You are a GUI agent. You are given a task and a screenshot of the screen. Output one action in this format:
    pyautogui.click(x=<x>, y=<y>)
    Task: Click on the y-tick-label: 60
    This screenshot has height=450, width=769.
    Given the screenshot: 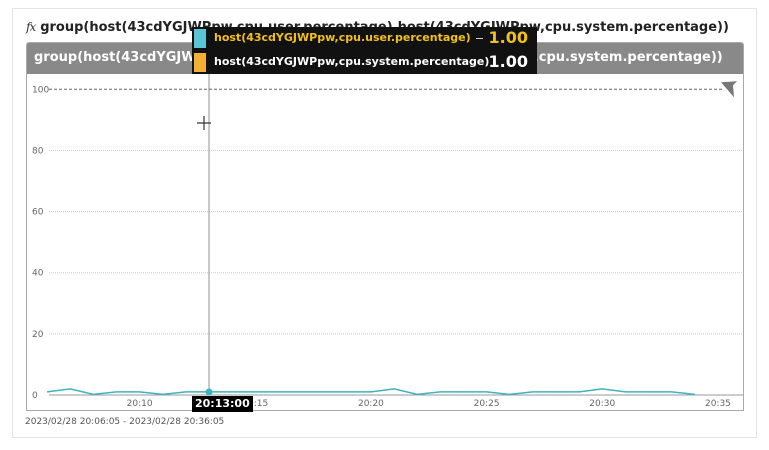 What is the action you would take?
    pyautogui.click(x=38, y=213)
    